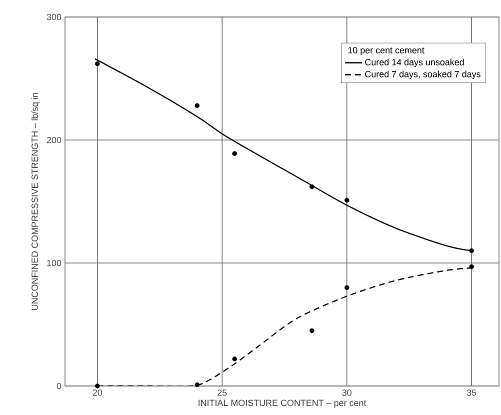  Describe the element at coordinates (347, 393) in the screenshot. I see `x-tick-label: 30` at that location.